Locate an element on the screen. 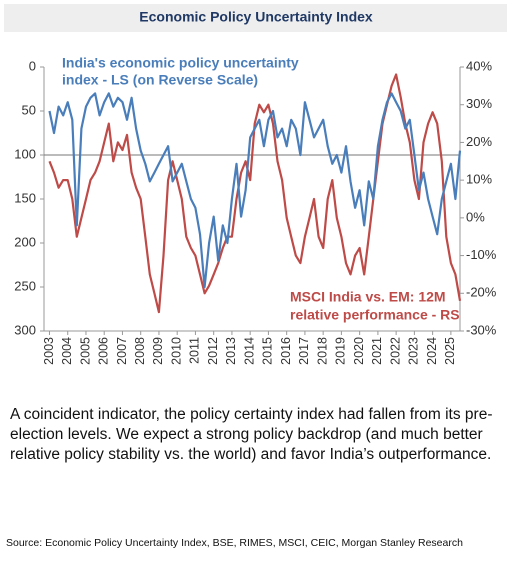 The height and width of the screenshot is (565, 512). x-tick-label: 2007 is located at coordinates (122, 351).